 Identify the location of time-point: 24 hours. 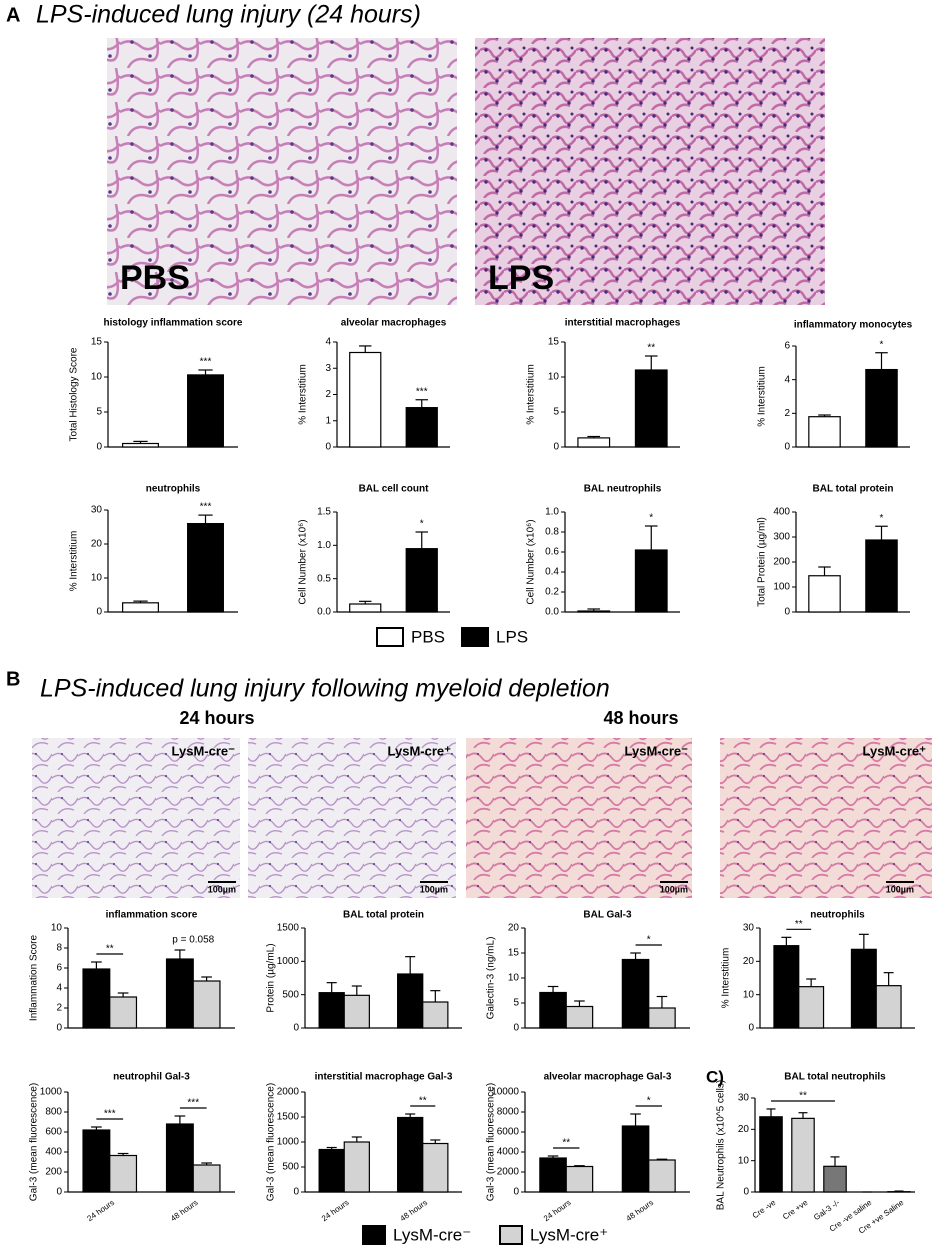
(216, 718).